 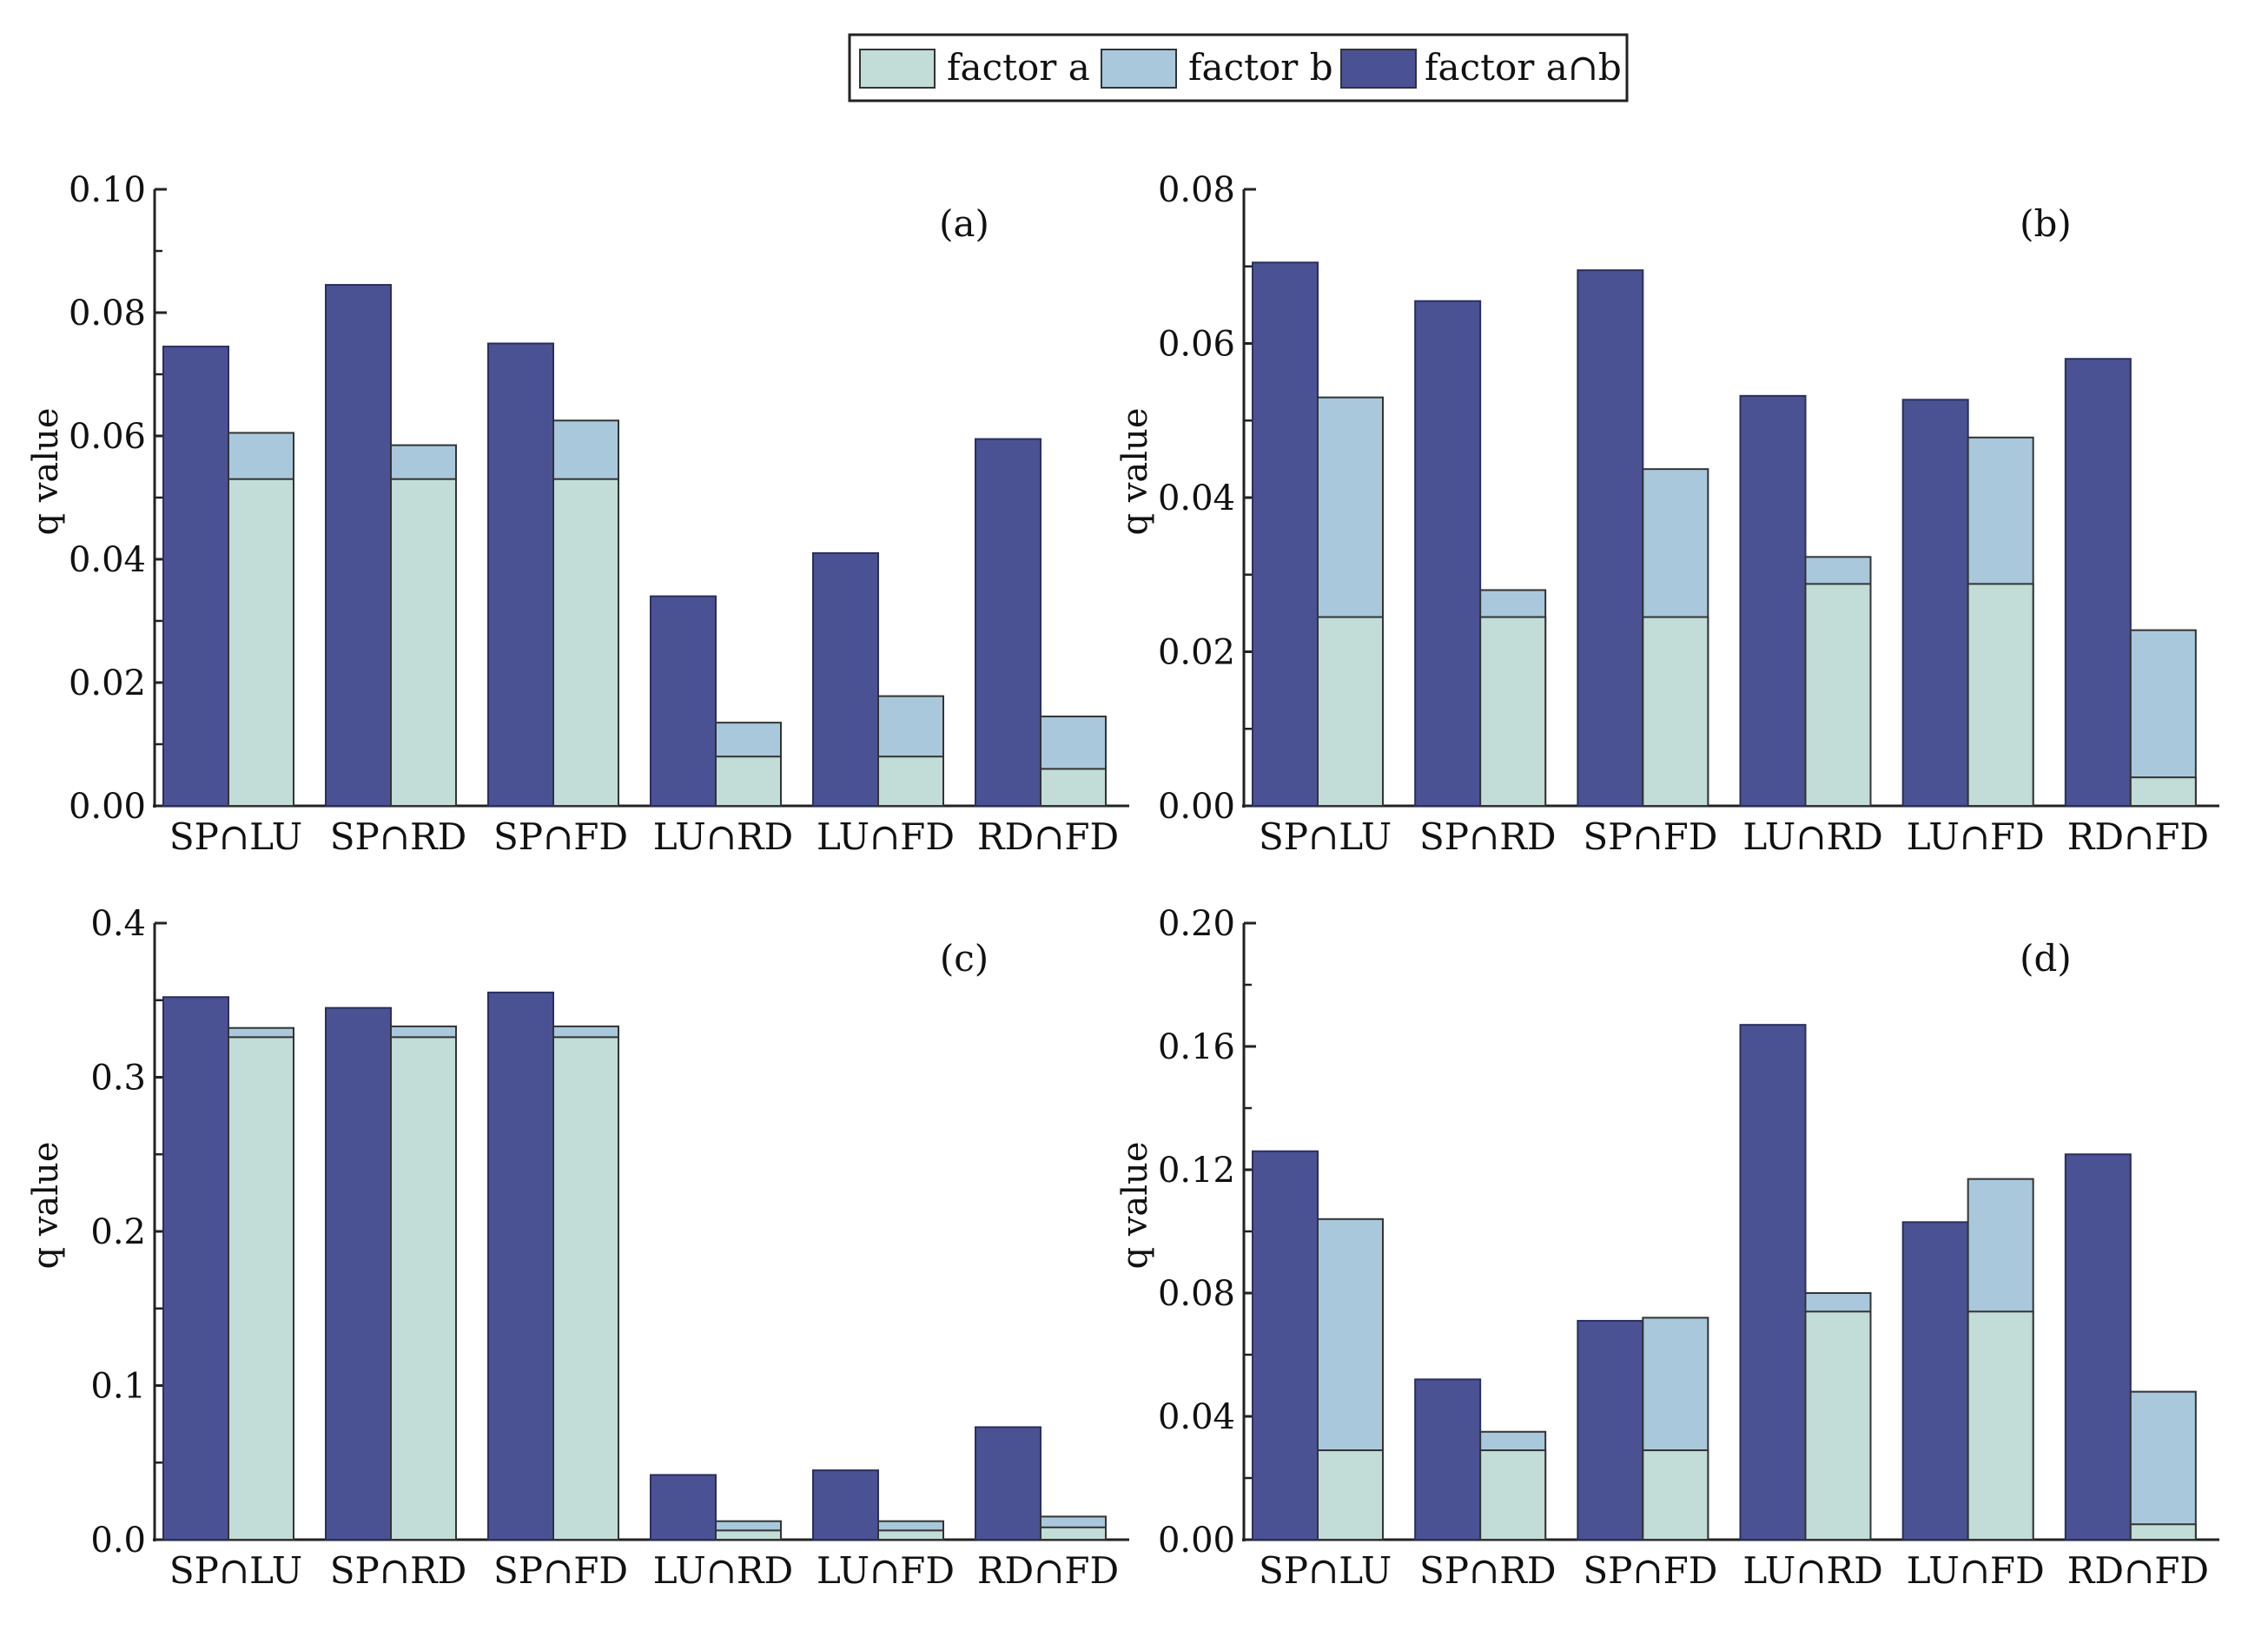 What do you see at coordinates (118, 1079) in the screenshot?
I see `y-tick-label: 0.3` at bounding box center [118, 1079].